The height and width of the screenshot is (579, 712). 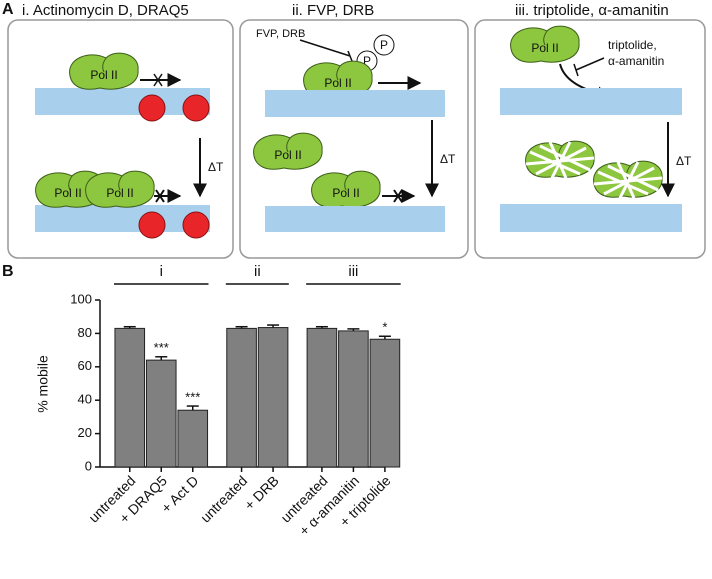 I want to click on inhibitor: α-amanitin, so click(x=636, y=61).